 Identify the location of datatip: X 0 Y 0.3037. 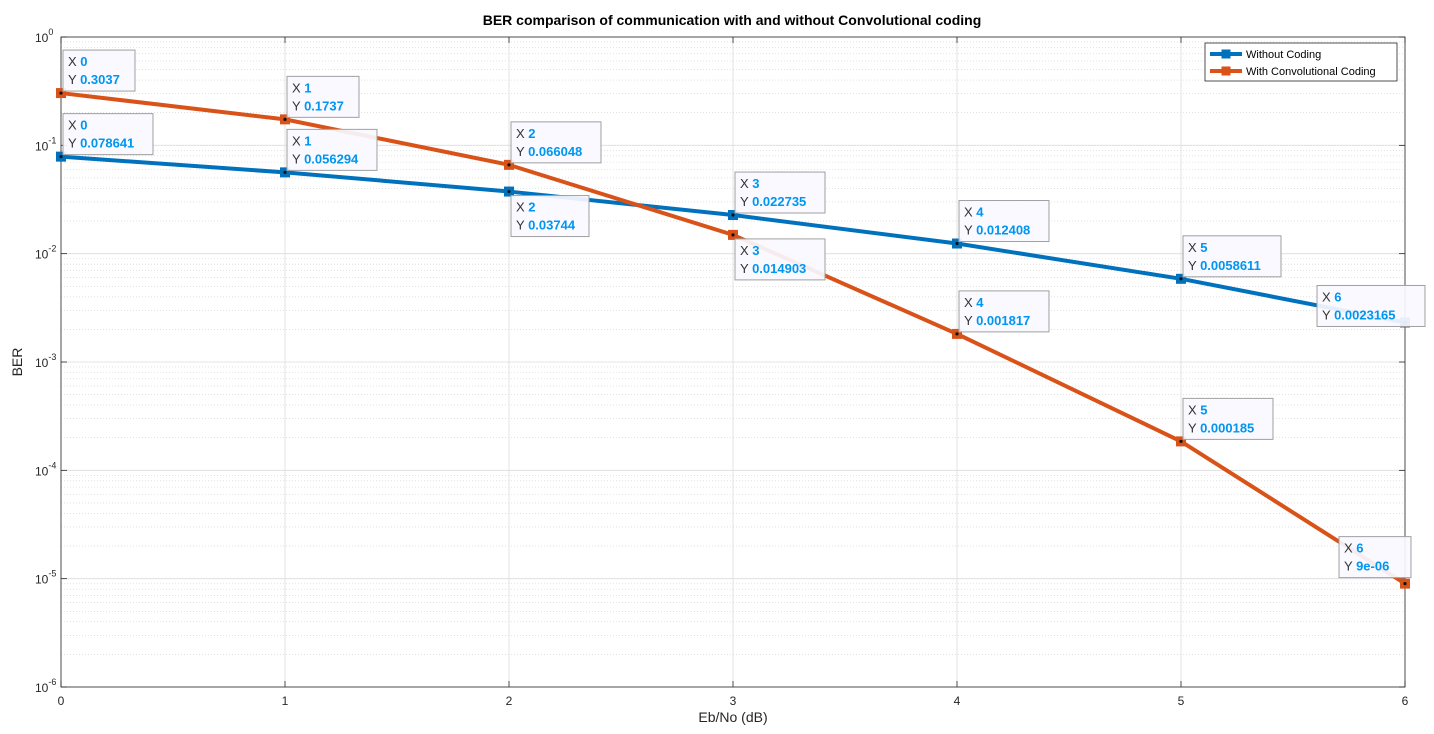
(99, 70).